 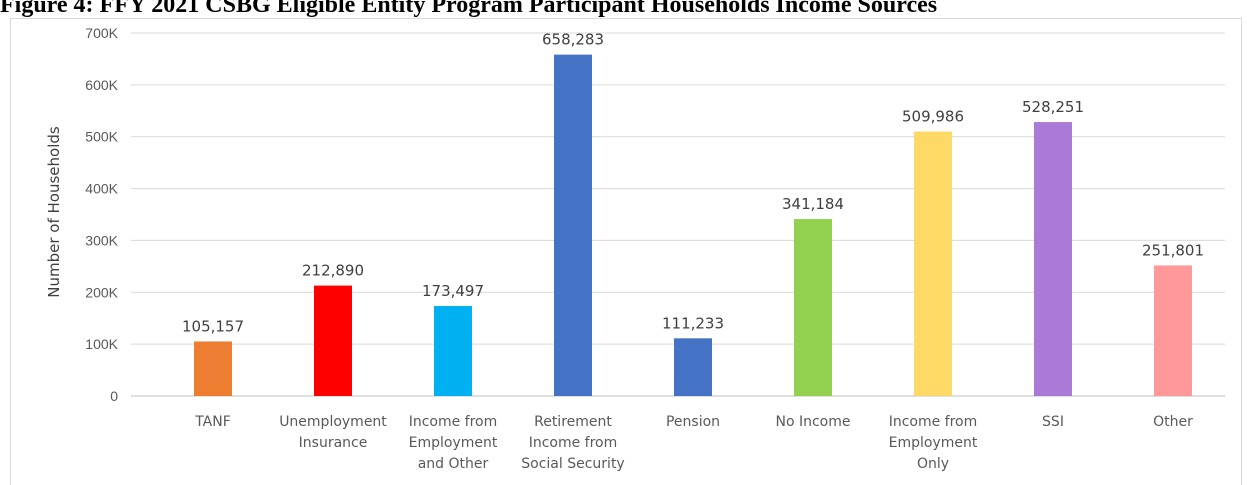 I want to click on data-label: 251,801, so click(x=1173, y=250).